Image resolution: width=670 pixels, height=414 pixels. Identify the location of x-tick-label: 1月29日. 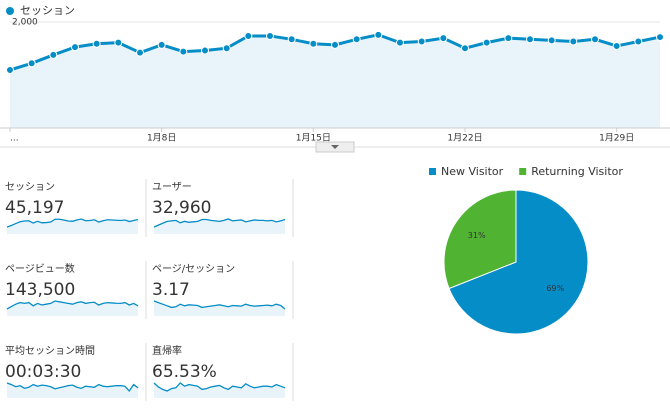
(616, 138).